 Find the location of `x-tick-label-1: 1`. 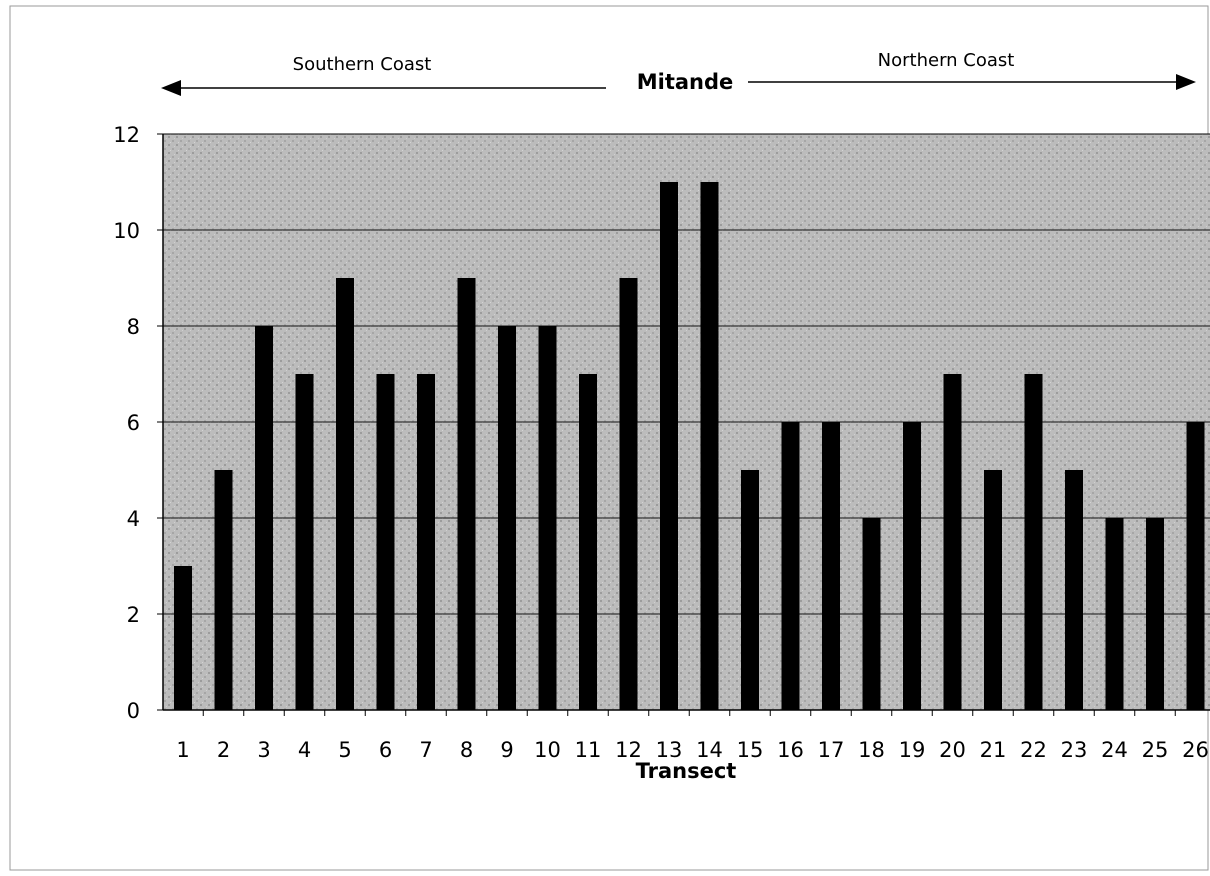

x-tick-label-1: 1 is located at coordinates (182, 750).